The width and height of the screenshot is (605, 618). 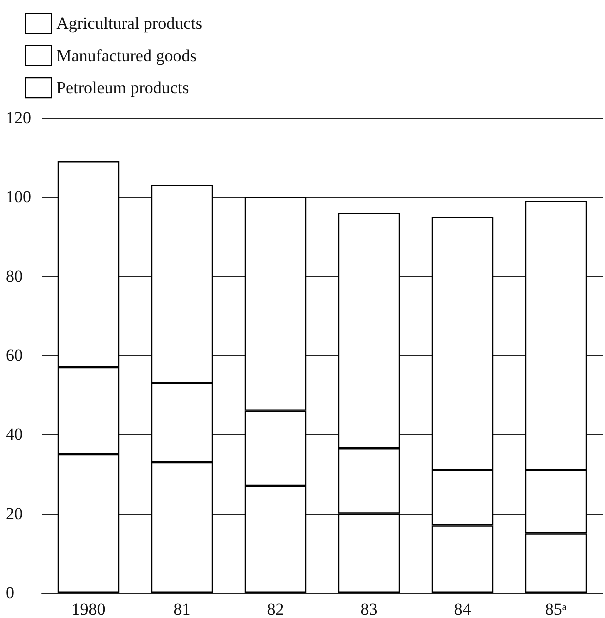 What do you see at coordinates (556, 609) in the screenshot?
I see `x-tick-label: 85ᵃ` at bounding box center [556, 609].